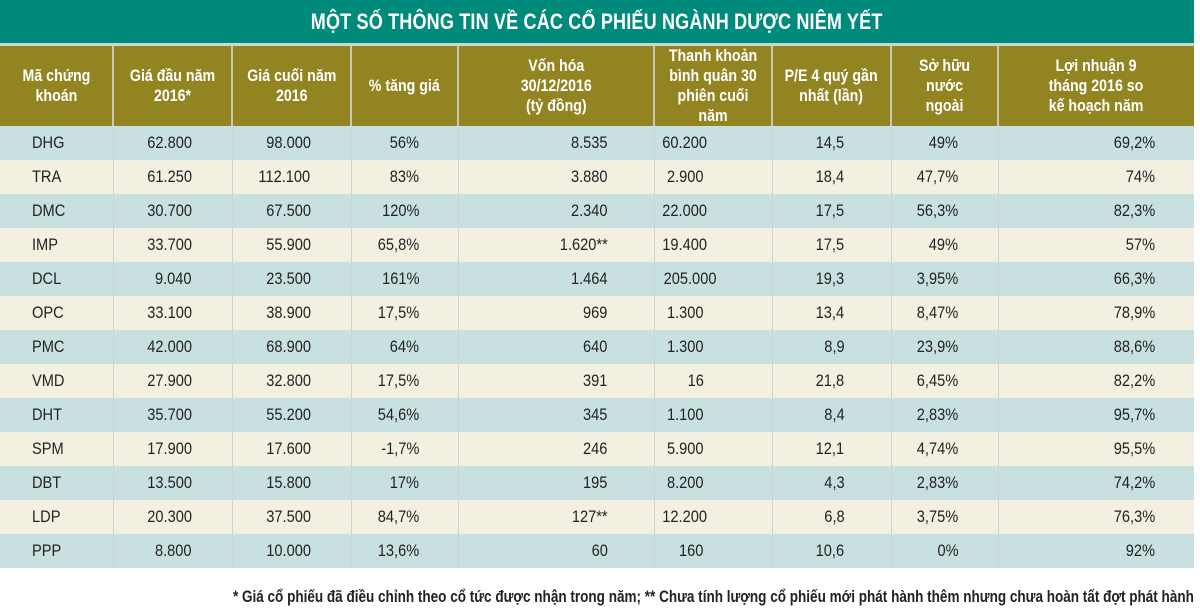  Describe the element at coordinates (589, 278) in the screenshot. I see `cell-value: 1.464` at that location.